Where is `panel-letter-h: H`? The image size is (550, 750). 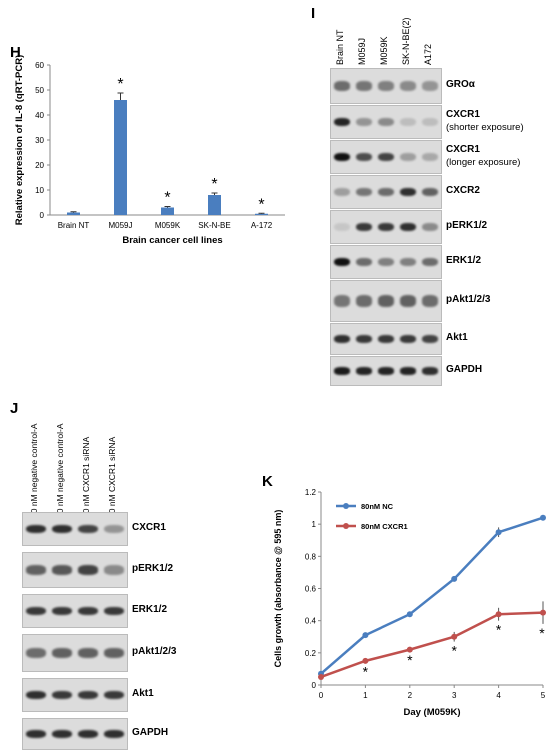 panel-letter-h: H is located at coordinates (15, 52).